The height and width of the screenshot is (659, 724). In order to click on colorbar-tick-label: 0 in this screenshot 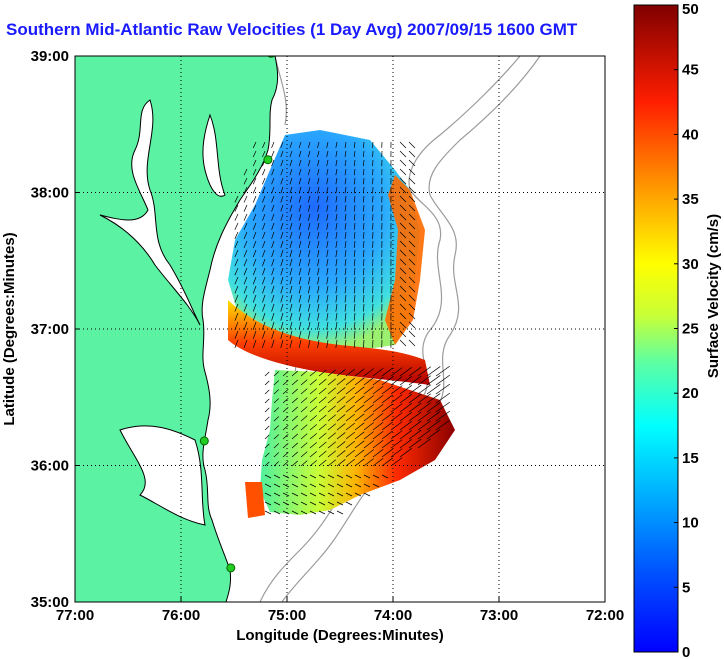, I will do `click(686, 651)`.